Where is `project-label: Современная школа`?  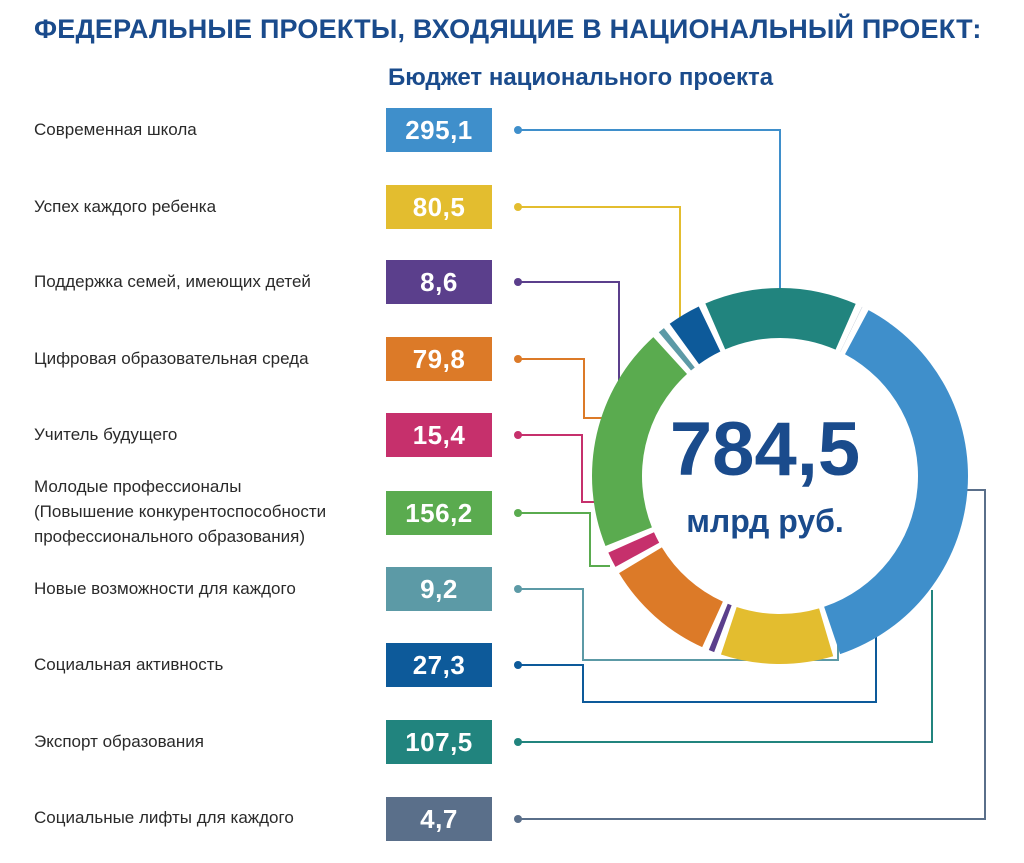 project-label: Современная школа is located at coordinates (115, 129).